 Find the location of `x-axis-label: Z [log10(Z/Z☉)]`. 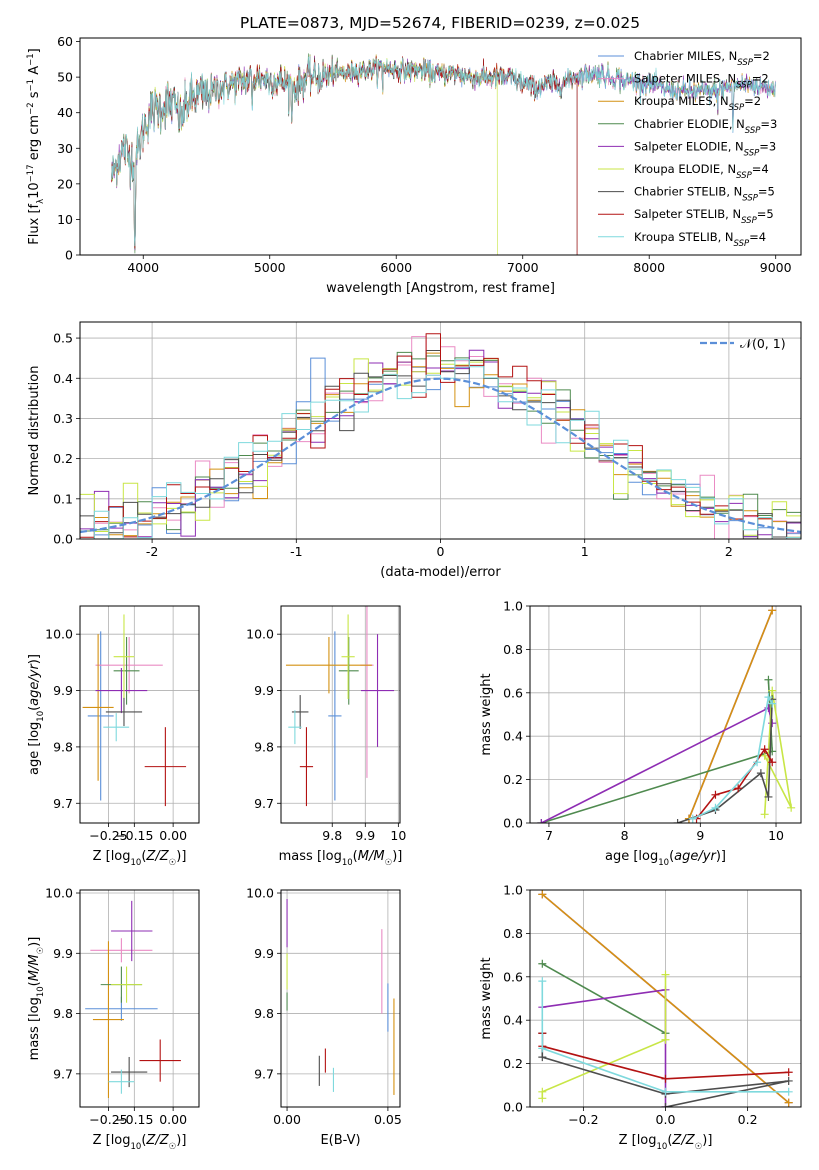

x-axis-label: Z [log10(Z/Z☉)] is located at coordinates (140, 858).